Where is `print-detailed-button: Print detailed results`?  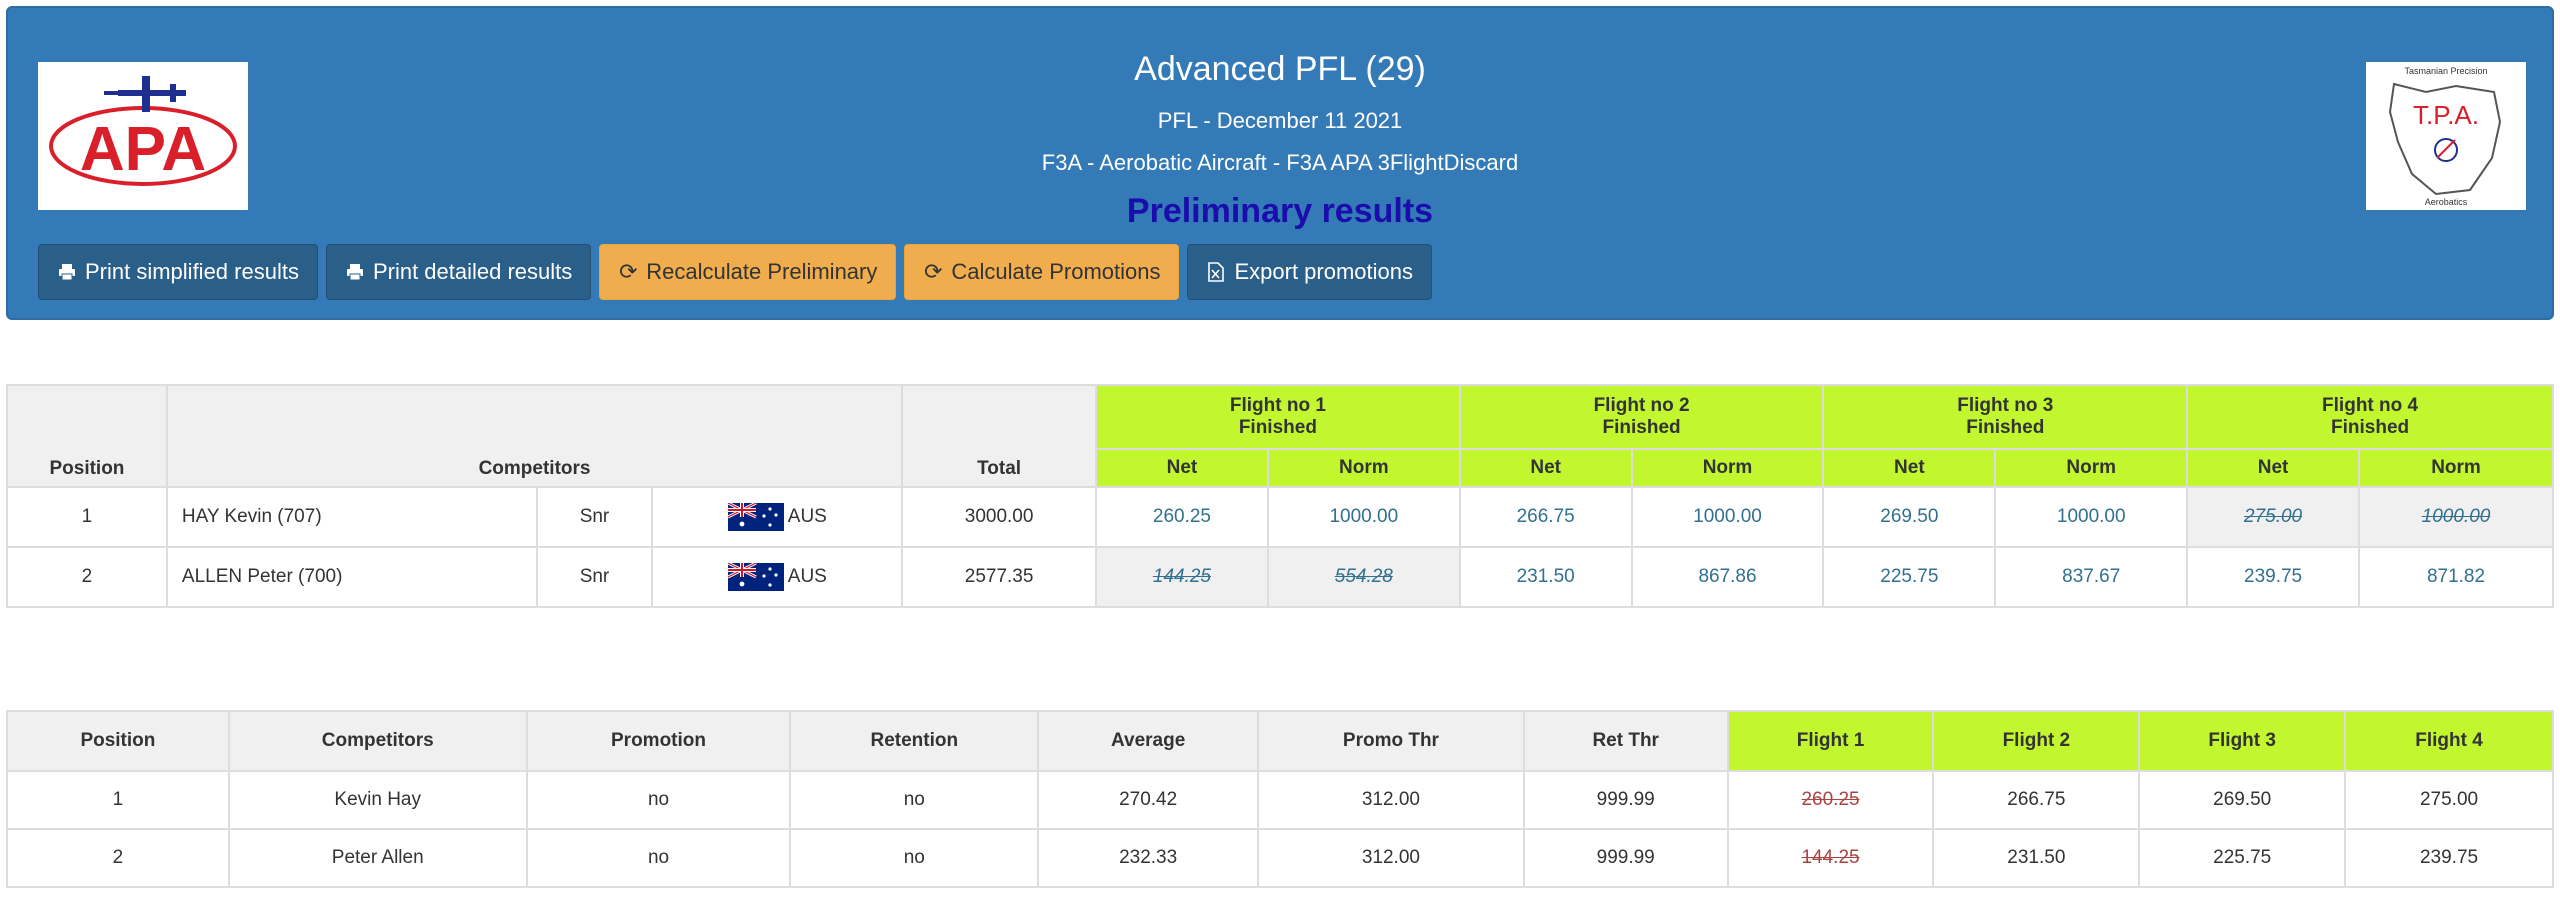
print-detailed-button: Print detailed results is located at coordinates (458, 272).